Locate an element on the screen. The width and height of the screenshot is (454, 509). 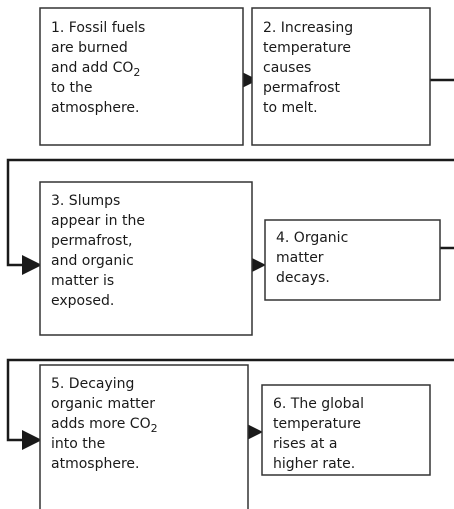
node-text: and organic is located at coordinates (92, 261).